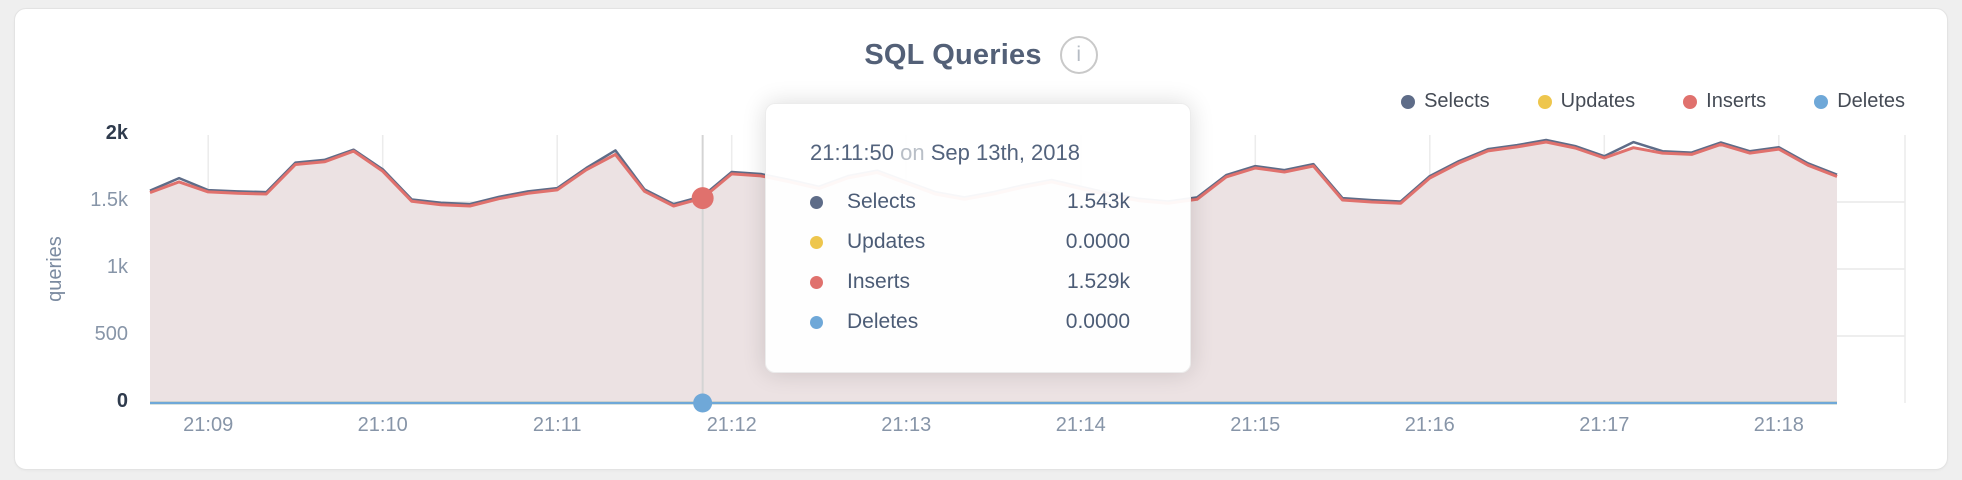 The height and width of the screenshot is (480, 1962). What do you see at coordinates (852, 152) in the screenshot?
I see `tooltip-time: 21:11:50` at bounding box center [852, 152].